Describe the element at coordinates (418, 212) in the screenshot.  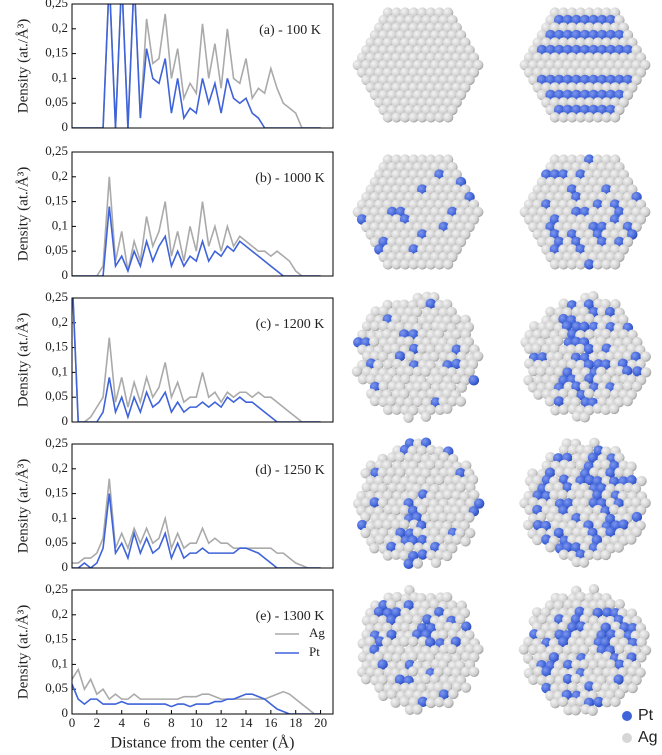
I see `nanoparticle` at that location.